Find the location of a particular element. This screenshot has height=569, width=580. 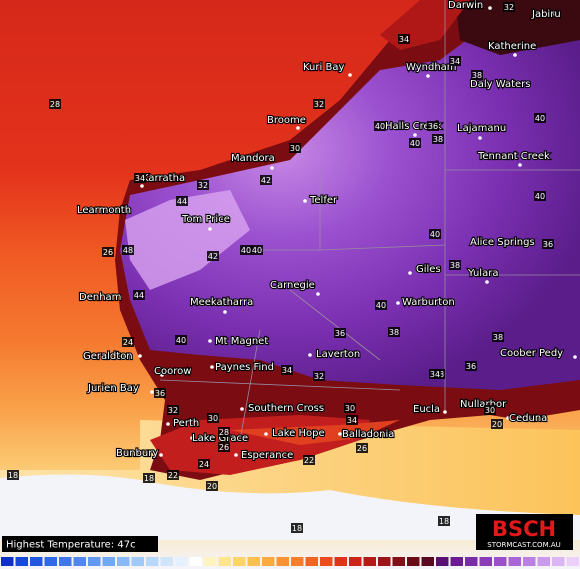

contour-label: 22 is located at coordinates (309, 460).